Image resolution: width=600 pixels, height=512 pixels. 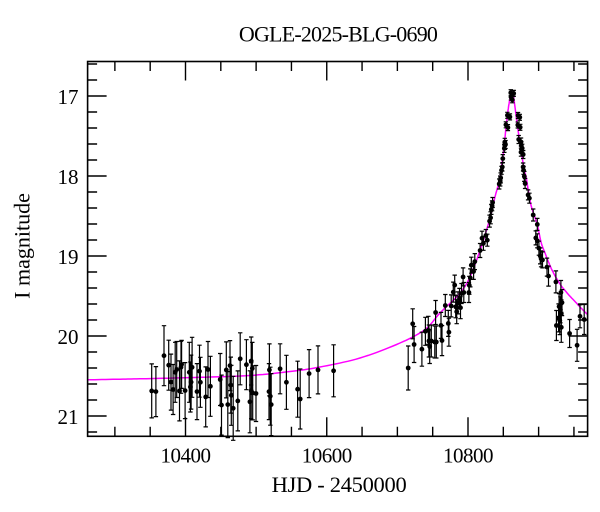 What do you see at coordinates (68, 97) in the screenshot?
I see `svg-text: 17` at bounding box center [68, 97].